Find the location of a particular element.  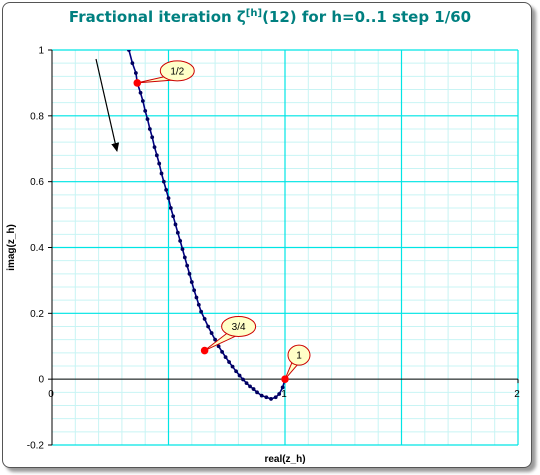

direction-arrow is located at coordinates (107, 105).